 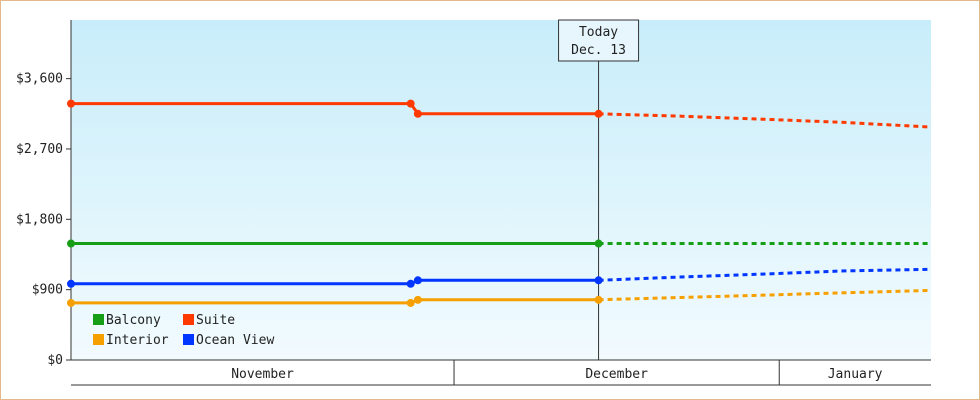 I want to click on today-date: Dec. 13, so click(x=598, y=50).